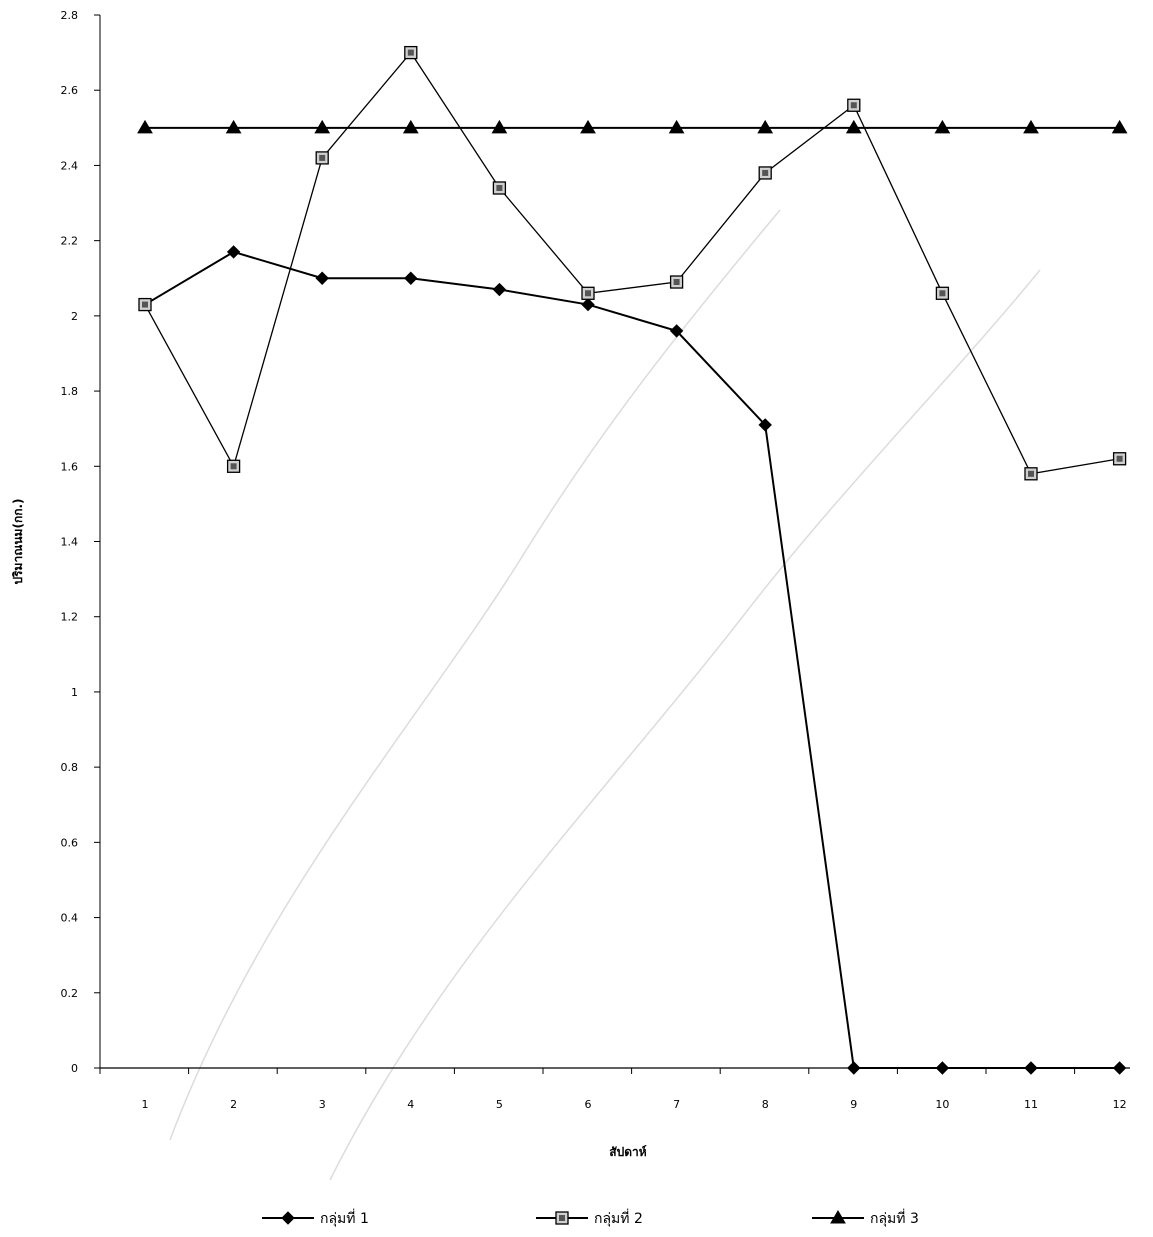 The height and width of the screenshot is (1237, 1153). Describe the element at coordinates (1120, 1104) in the screenshot. I see `x-tick-label: 12` at that location.